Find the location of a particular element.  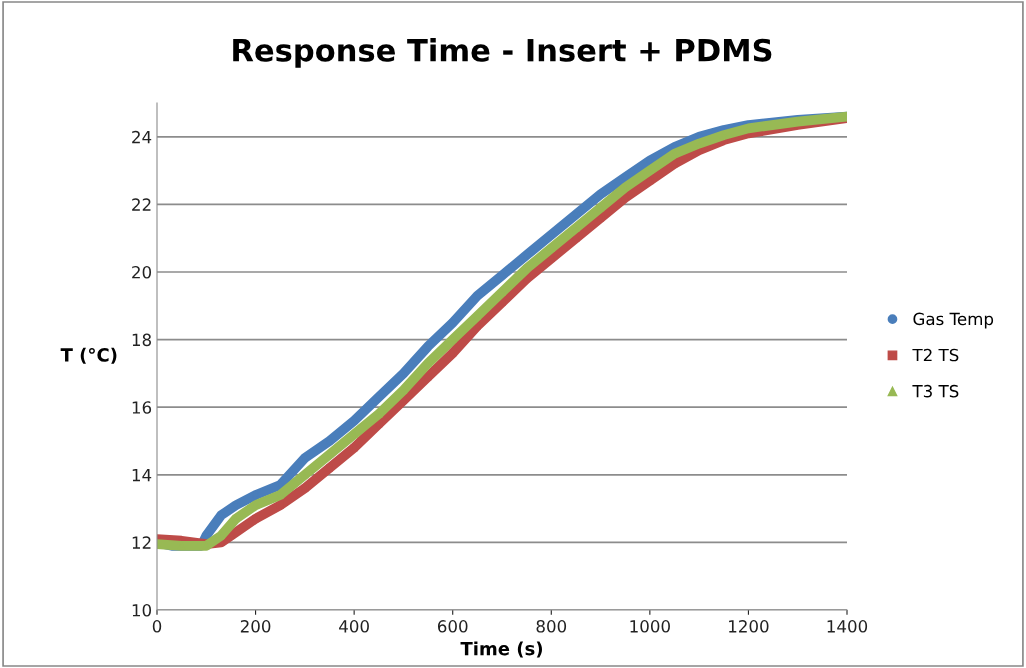

y-tick-label: 16 is located at coordinates (142, 407).